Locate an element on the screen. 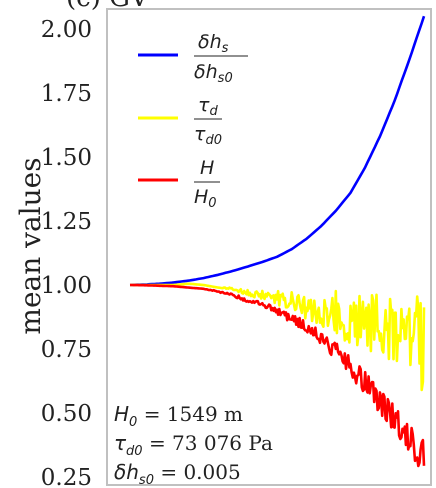 The width and height of the screenshot is (436, 488). y-tick-label: 1.00 is located at coordinates (66, 286).